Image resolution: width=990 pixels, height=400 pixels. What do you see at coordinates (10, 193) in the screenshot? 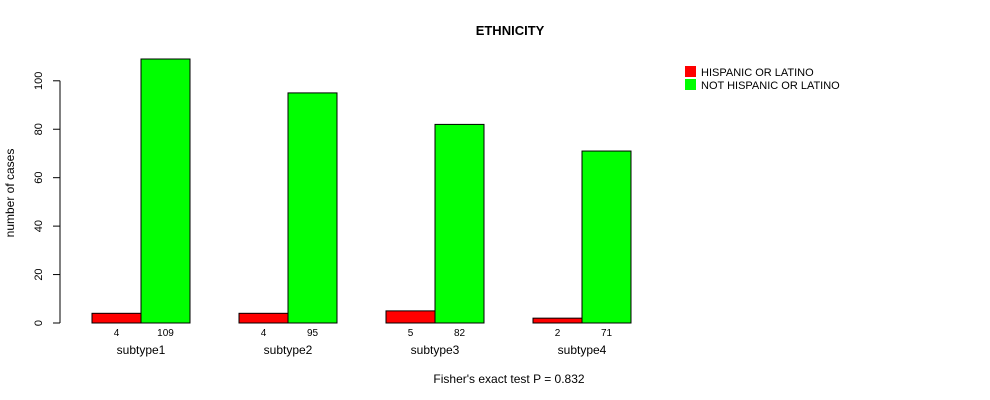
I see `y-axis-label: number of cases` at bounding box center [10, 193].